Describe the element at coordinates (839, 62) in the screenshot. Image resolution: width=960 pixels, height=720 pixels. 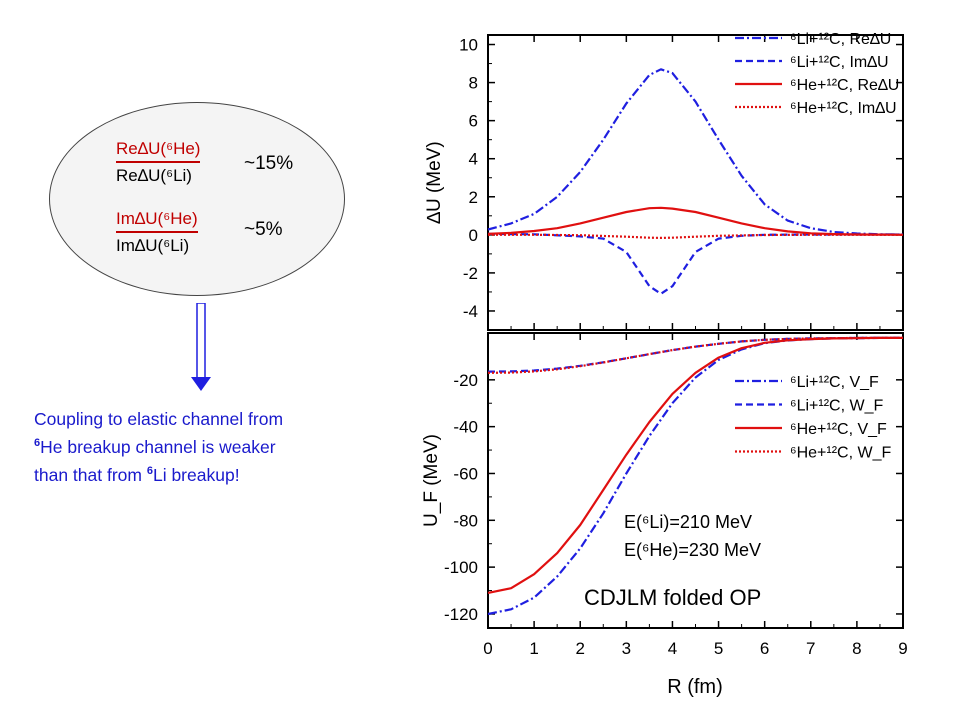
I see `top-legend-entry: ⁶Li+¹²C, Im∆U` at that location.